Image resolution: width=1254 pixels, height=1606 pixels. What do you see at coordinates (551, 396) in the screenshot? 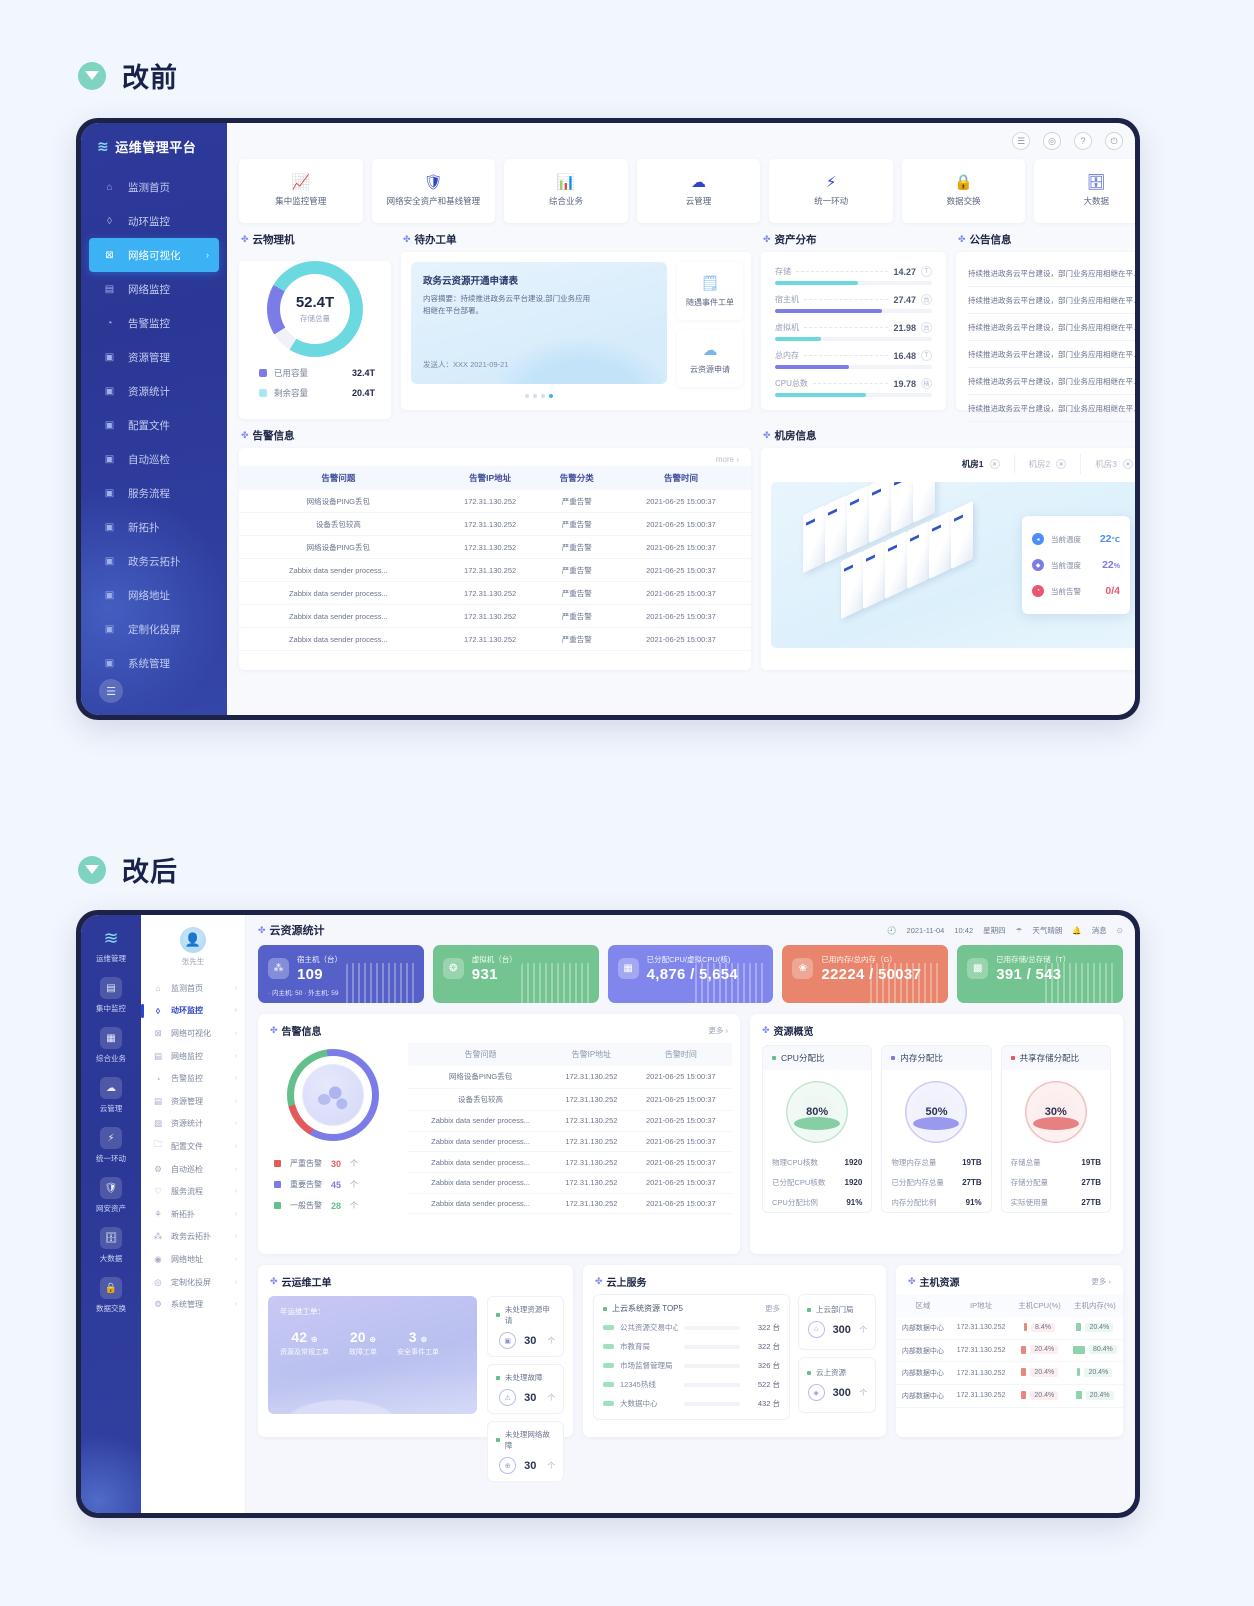
I see `carousel-dot-active` at bounding box center [551, 396].